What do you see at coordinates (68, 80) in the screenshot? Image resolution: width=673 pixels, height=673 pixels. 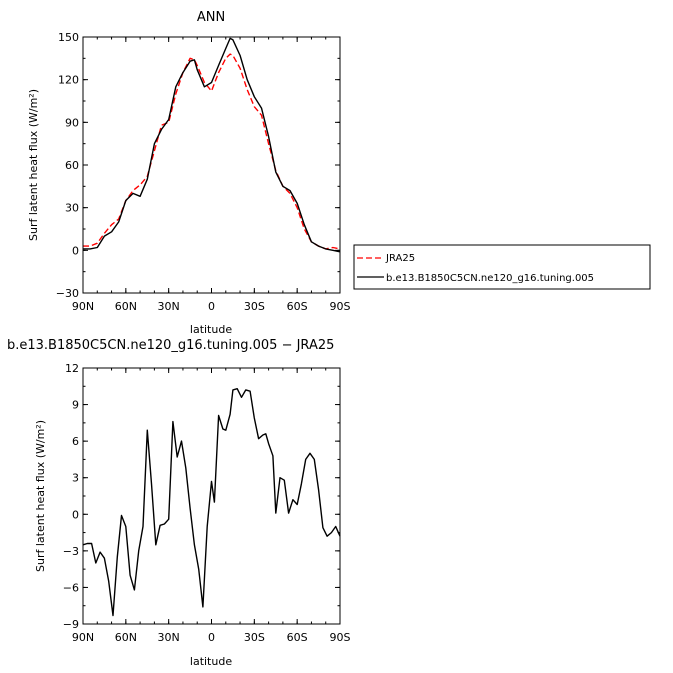 I see `y-tick-label: 120` at bounding box center [68, 80].